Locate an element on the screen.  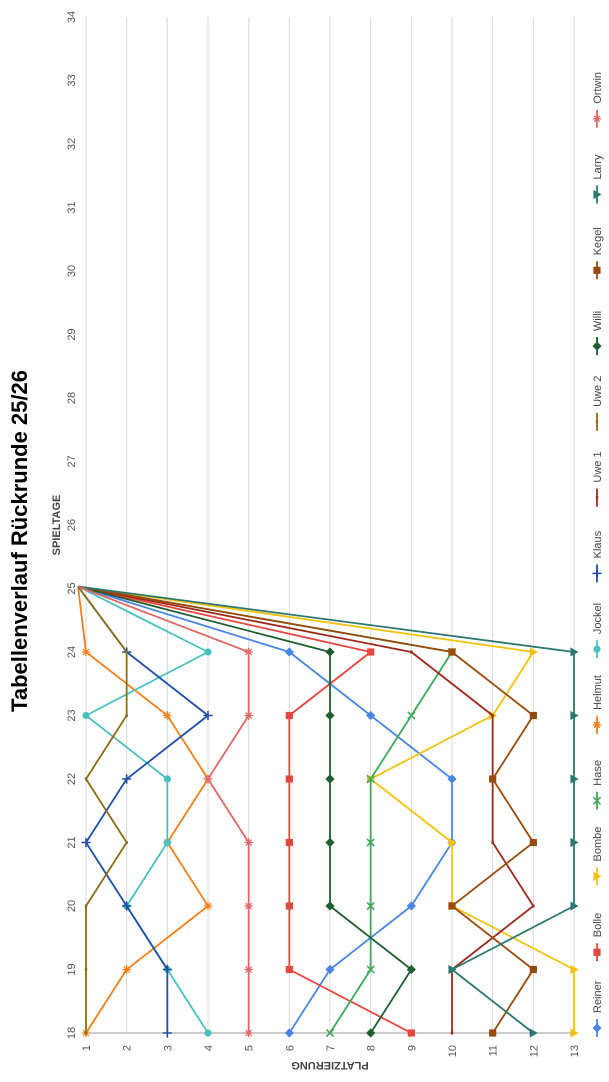
legend-marker-bolle is located at coordinates (597, 952).